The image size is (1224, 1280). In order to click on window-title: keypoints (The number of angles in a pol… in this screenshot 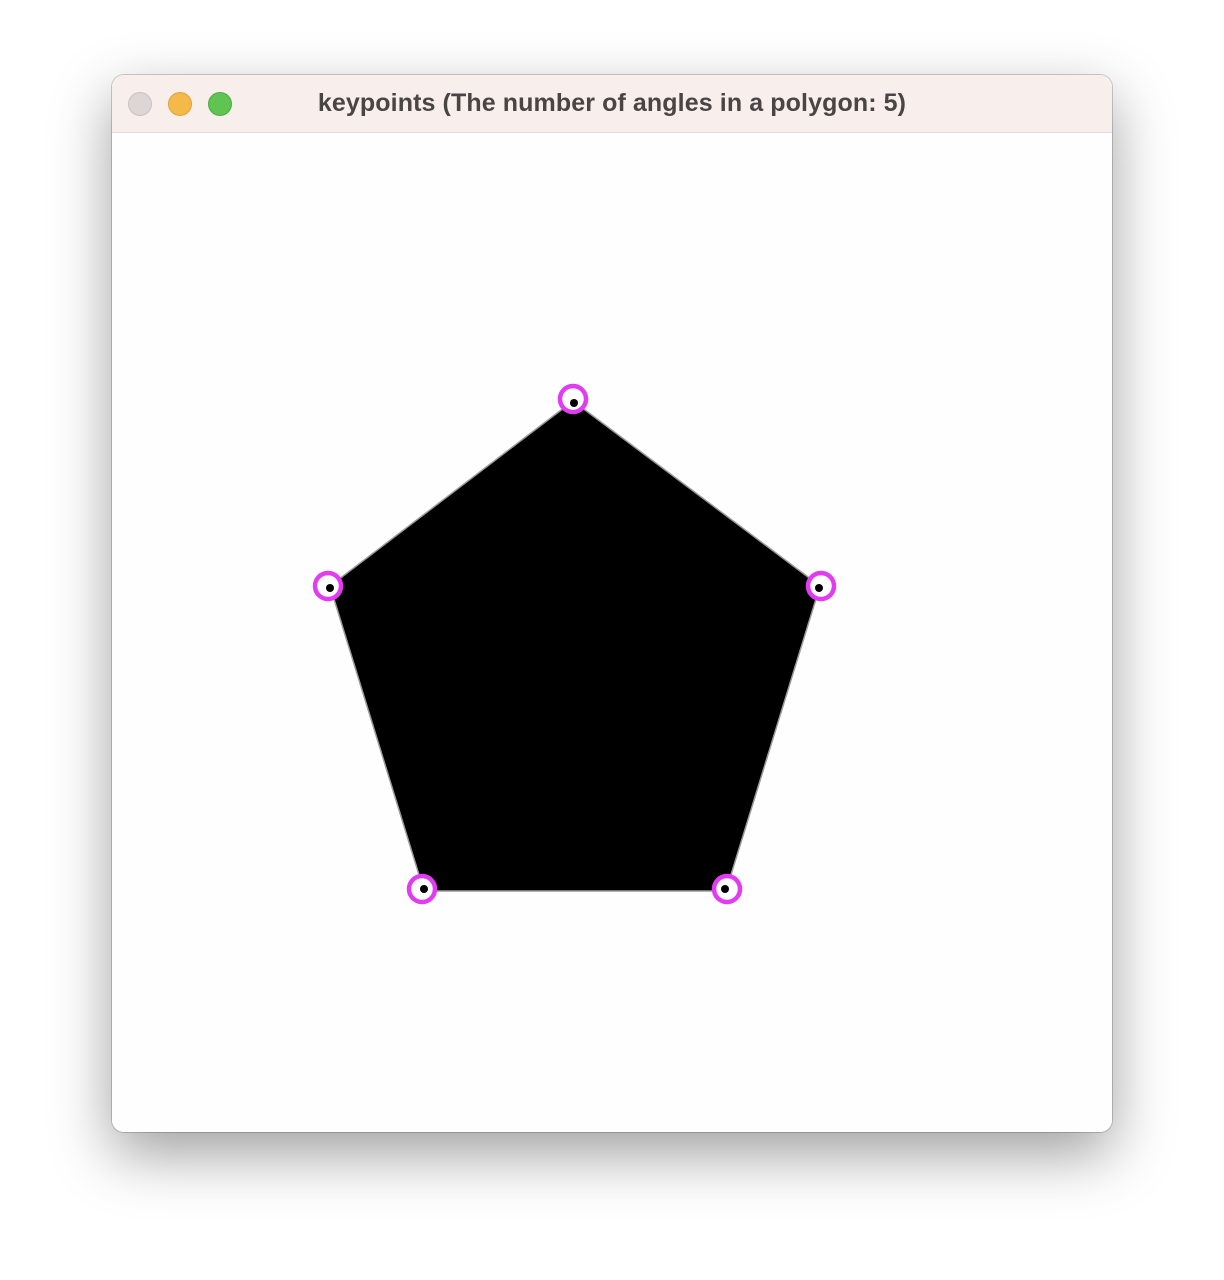, I will do `click(612, 103)`.